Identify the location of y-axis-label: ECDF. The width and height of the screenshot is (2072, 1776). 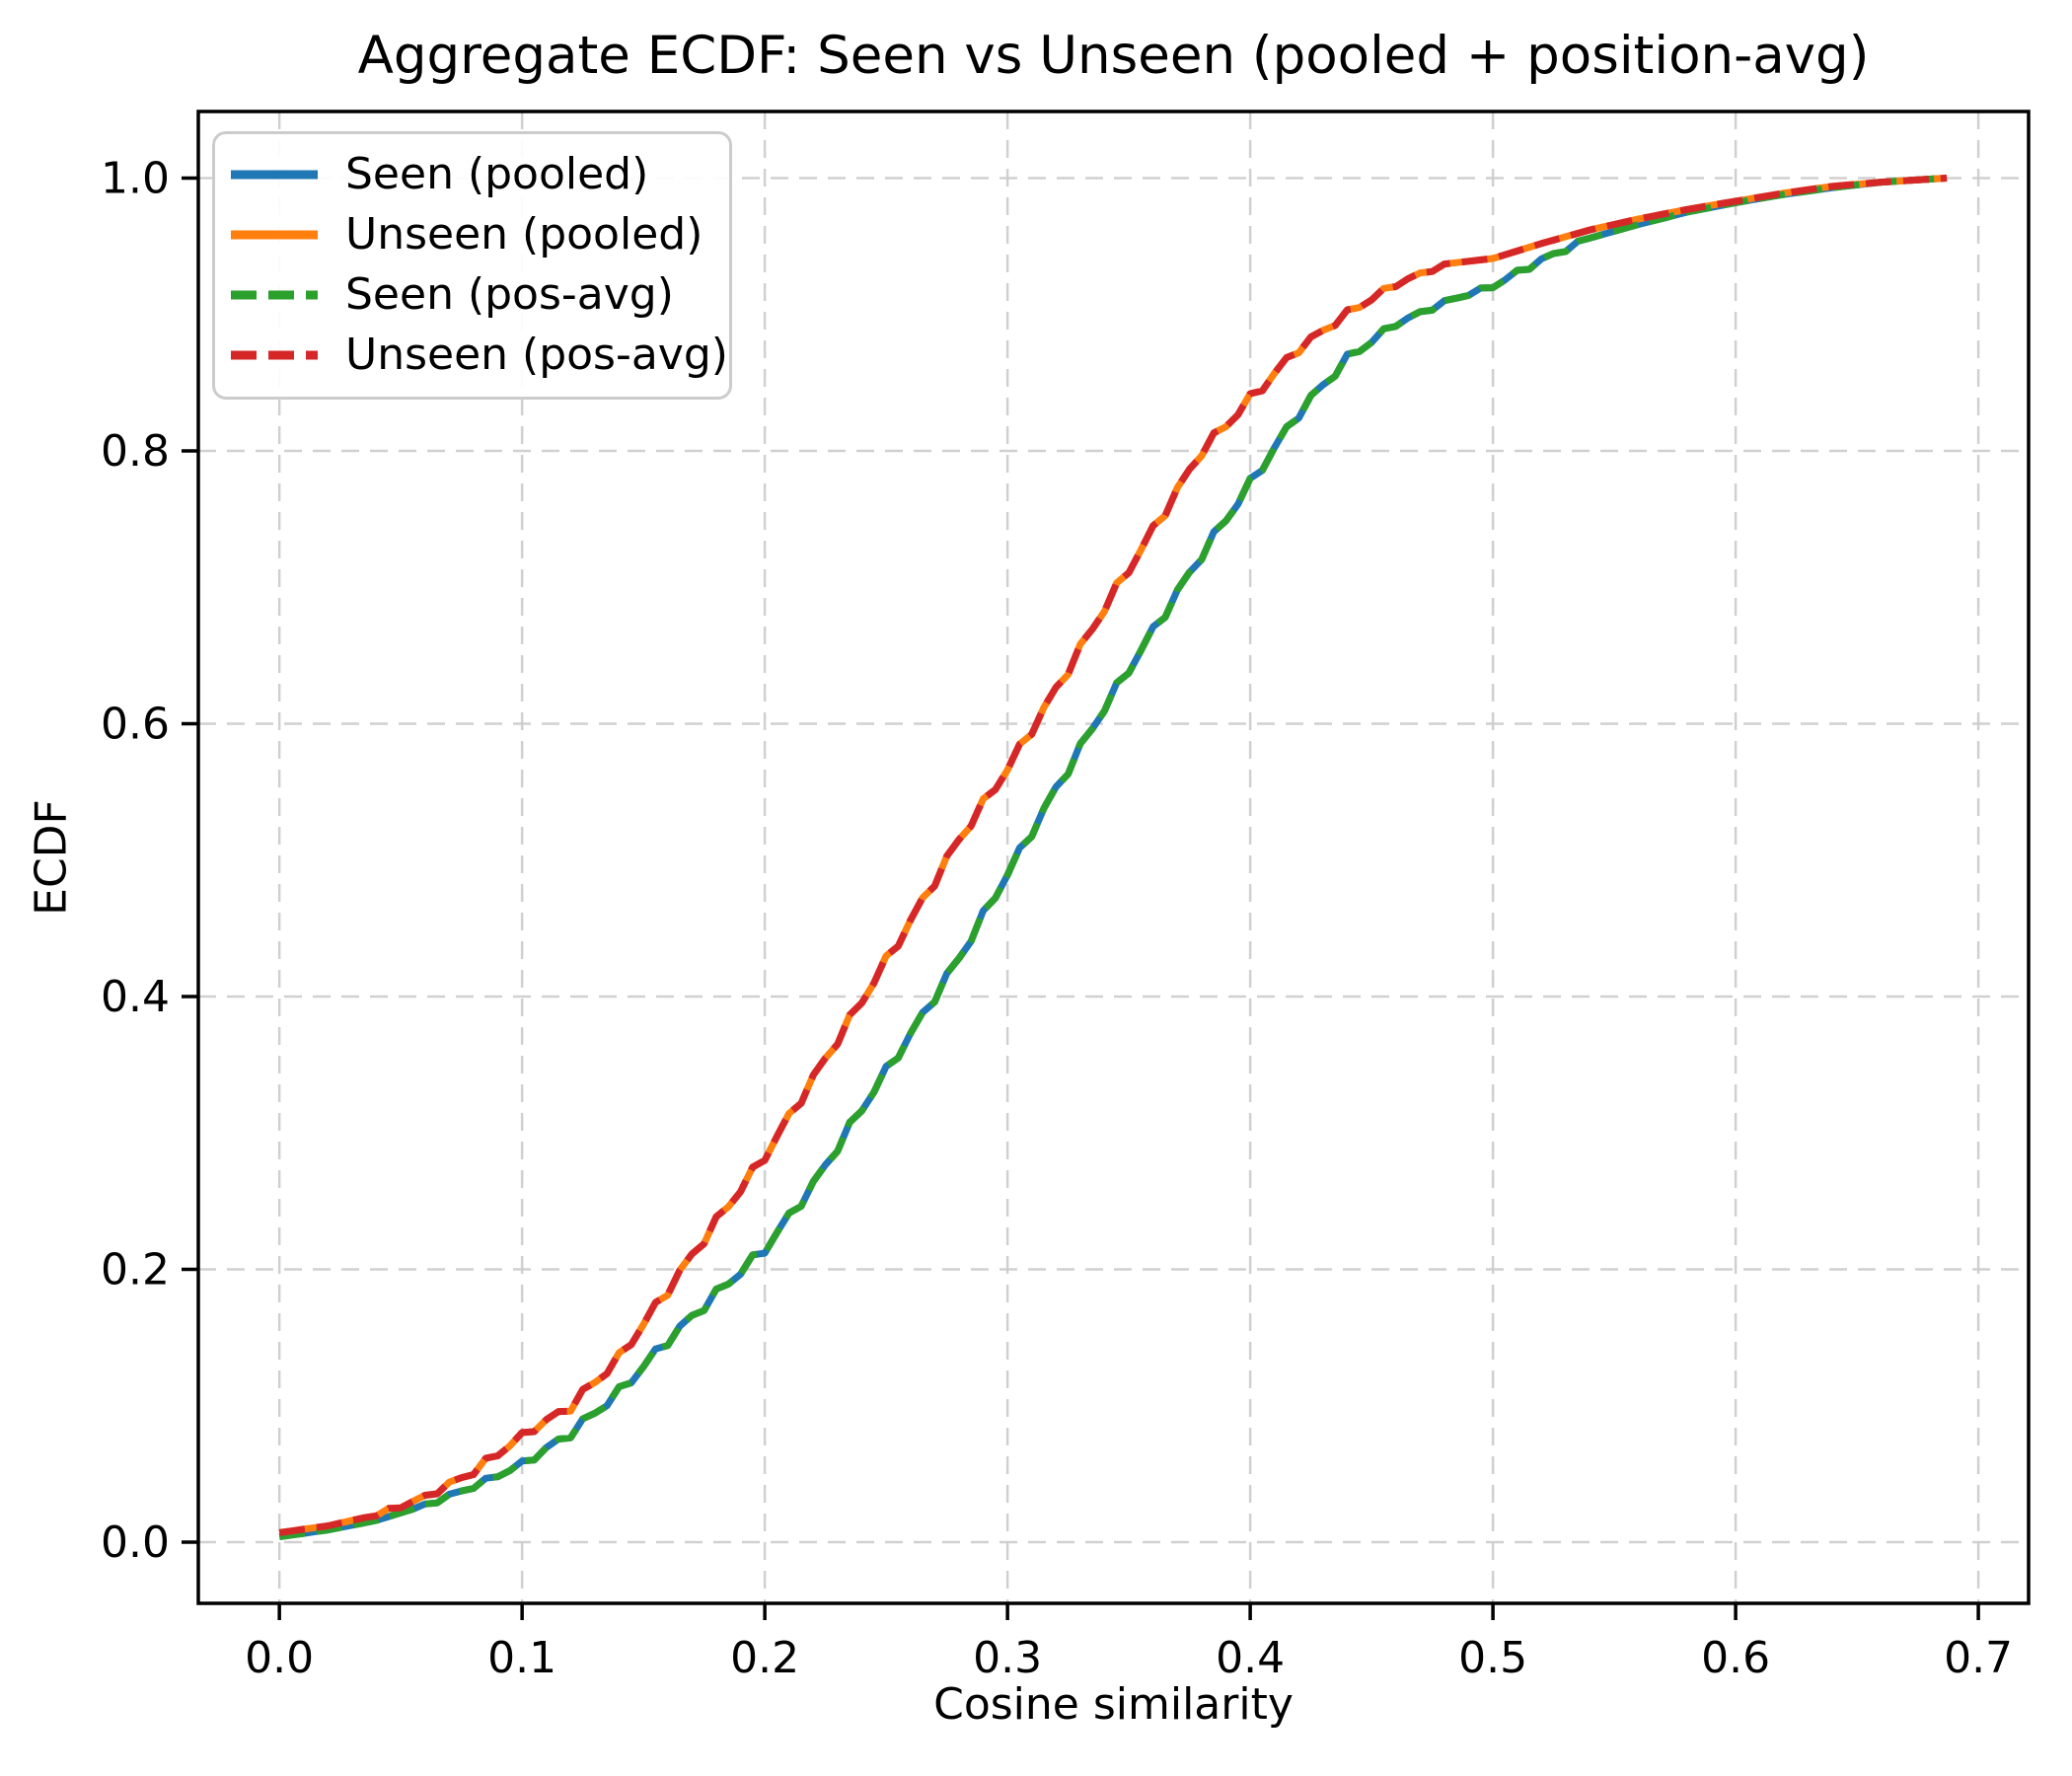
(52, 858).